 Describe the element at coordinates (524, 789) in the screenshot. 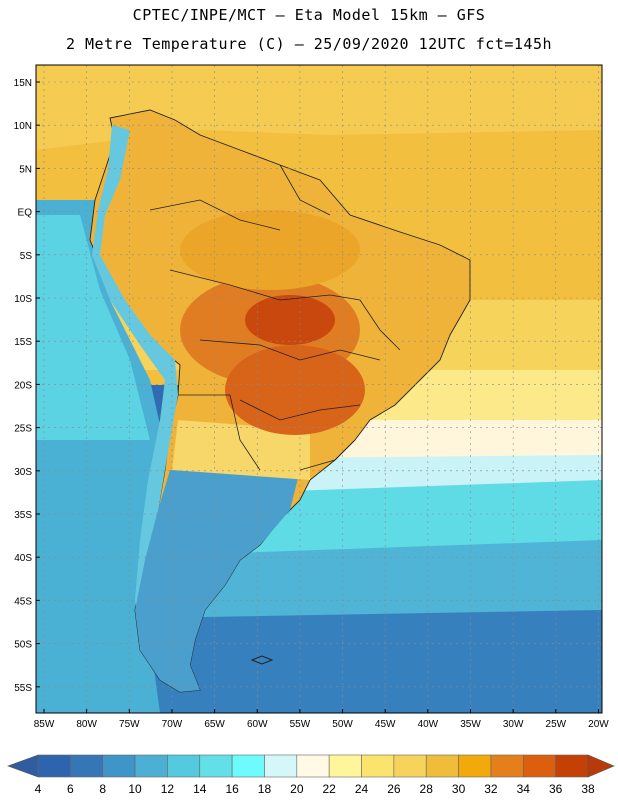

I see `colorbar-label: 34` at that location.